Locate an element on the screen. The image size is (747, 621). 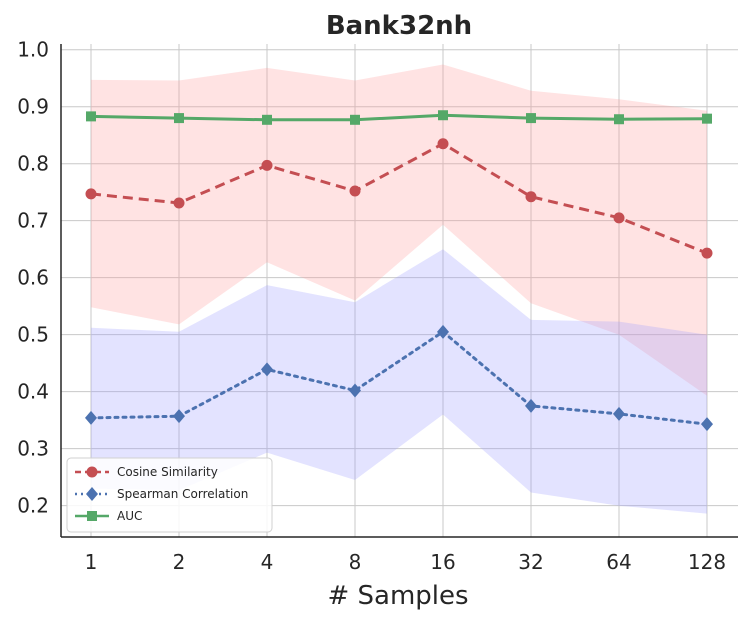
y-tick-label-5: 0.7 is located at coordinates (33, 221).